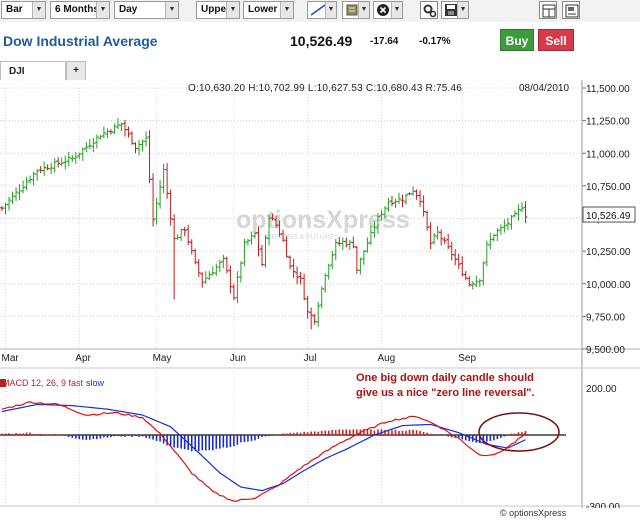 The width and height of the screenshot is (640, 525). I want to click on settings-button, so click(429, 10).